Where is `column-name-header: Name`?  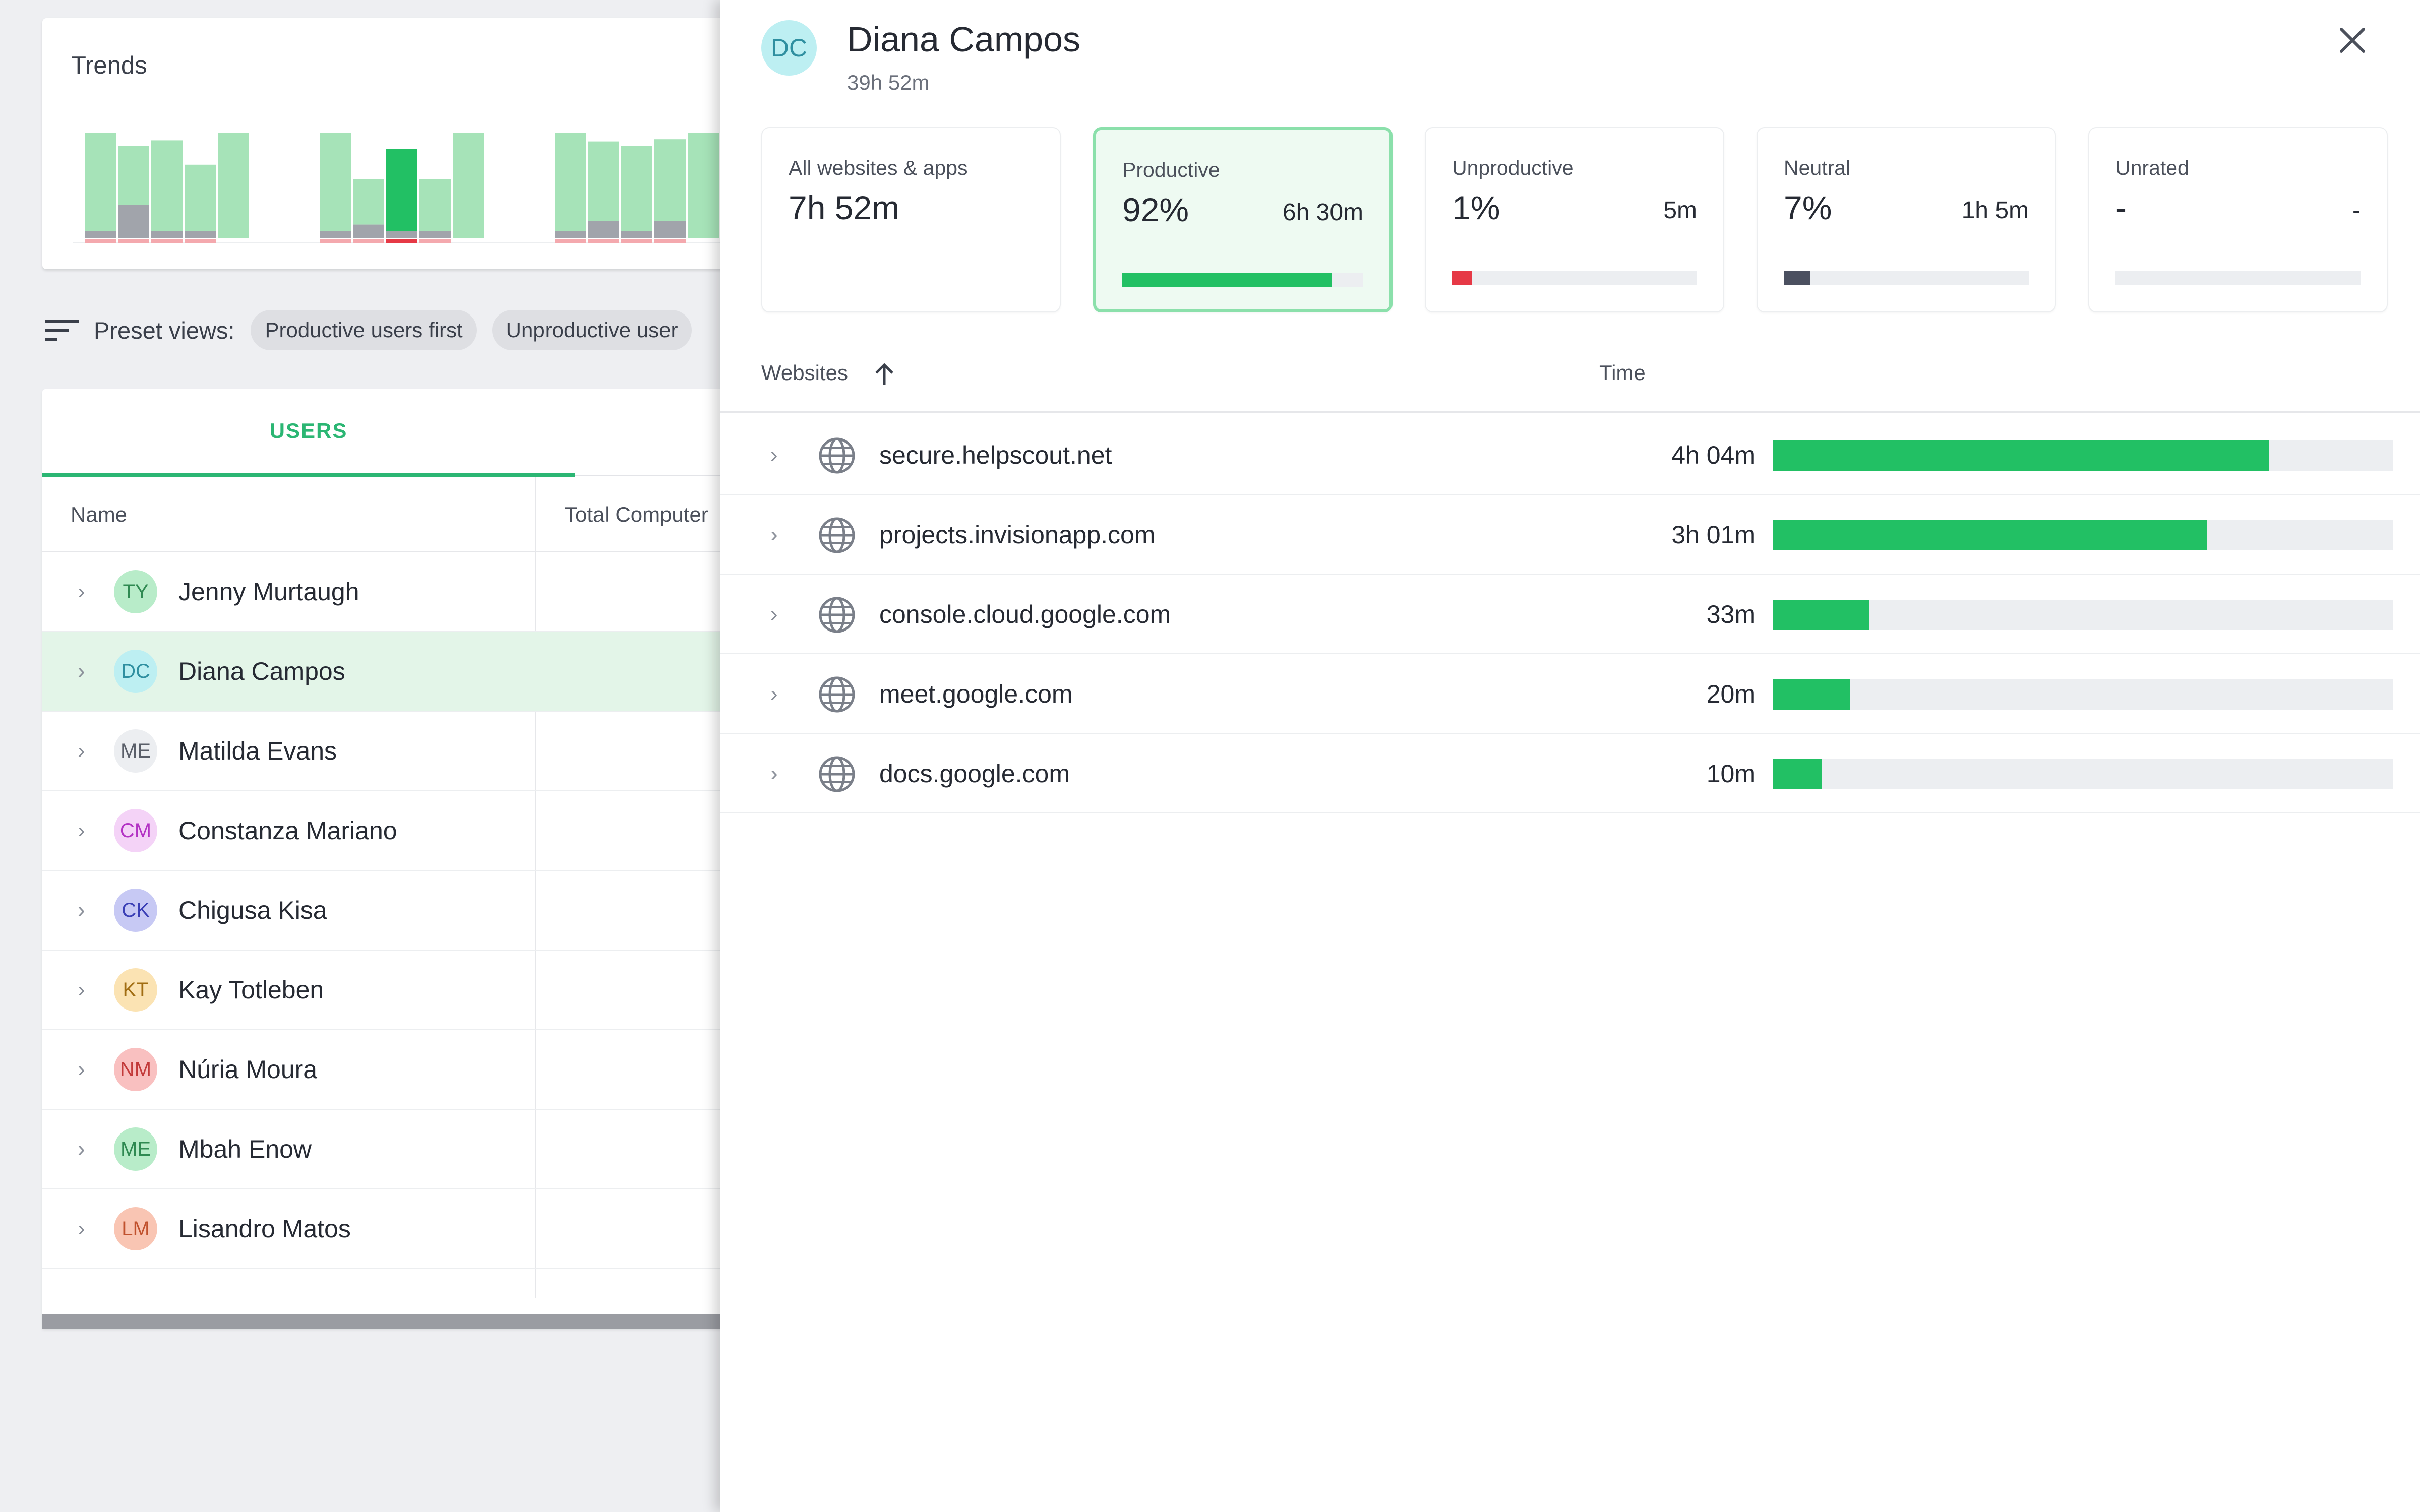 column-name-header: Name is located at coordinates (99, 514).